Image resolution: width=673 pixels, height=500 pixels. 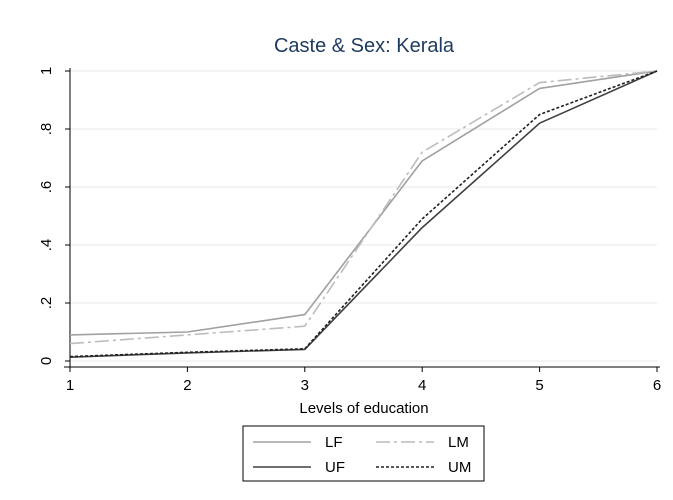 I want to click on y-tick-label: 1, so click(x=46, y=71).